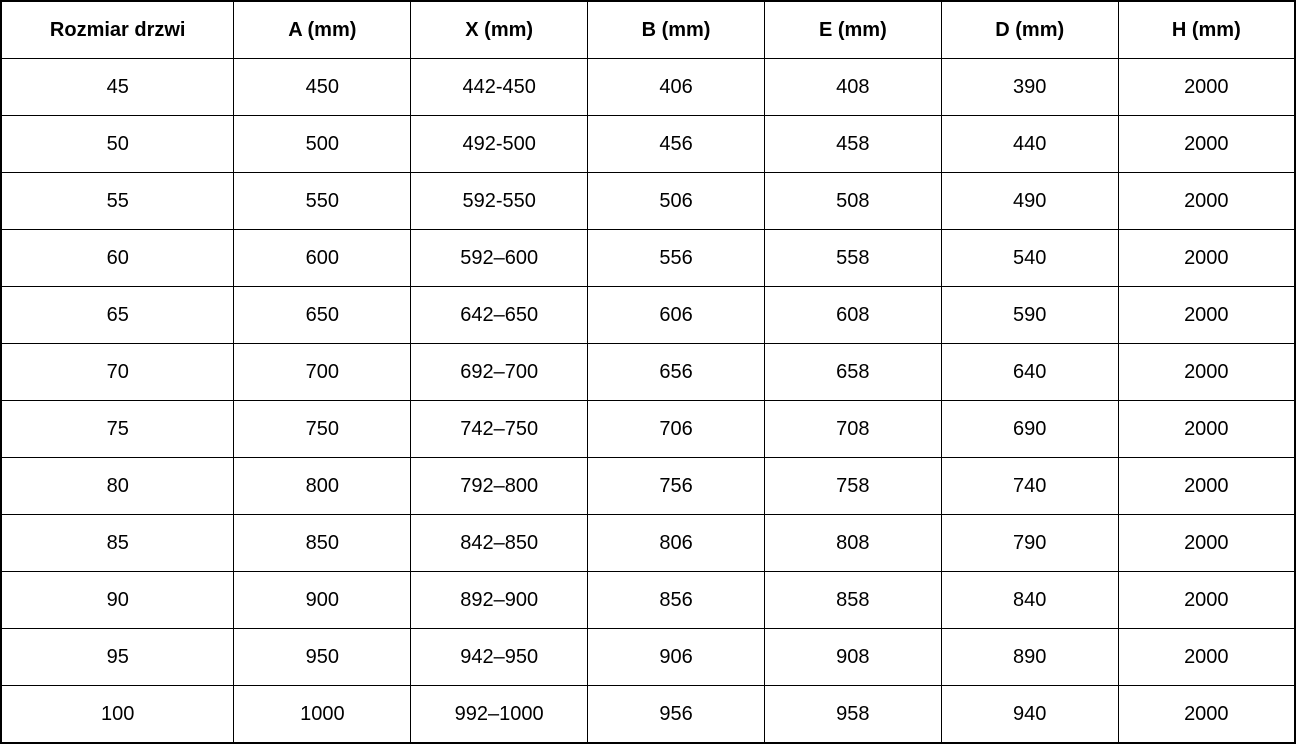 The width and height of the screenshot is (1296, 744). I want to click on table-cell: 540, so click(1029, 258).